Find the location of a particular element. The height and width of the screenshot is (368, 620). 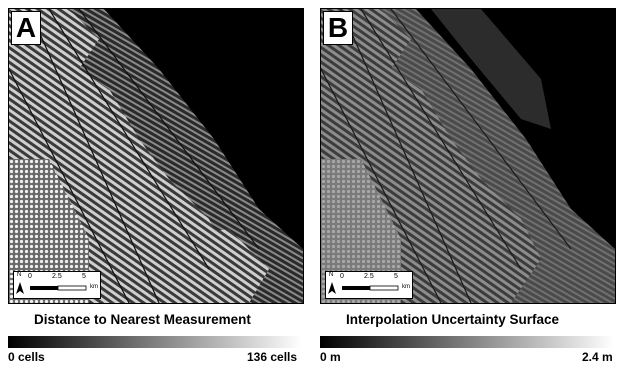

legend-title-b: Interpolation Uncertainty Surface is located at coordinates (453, 319).